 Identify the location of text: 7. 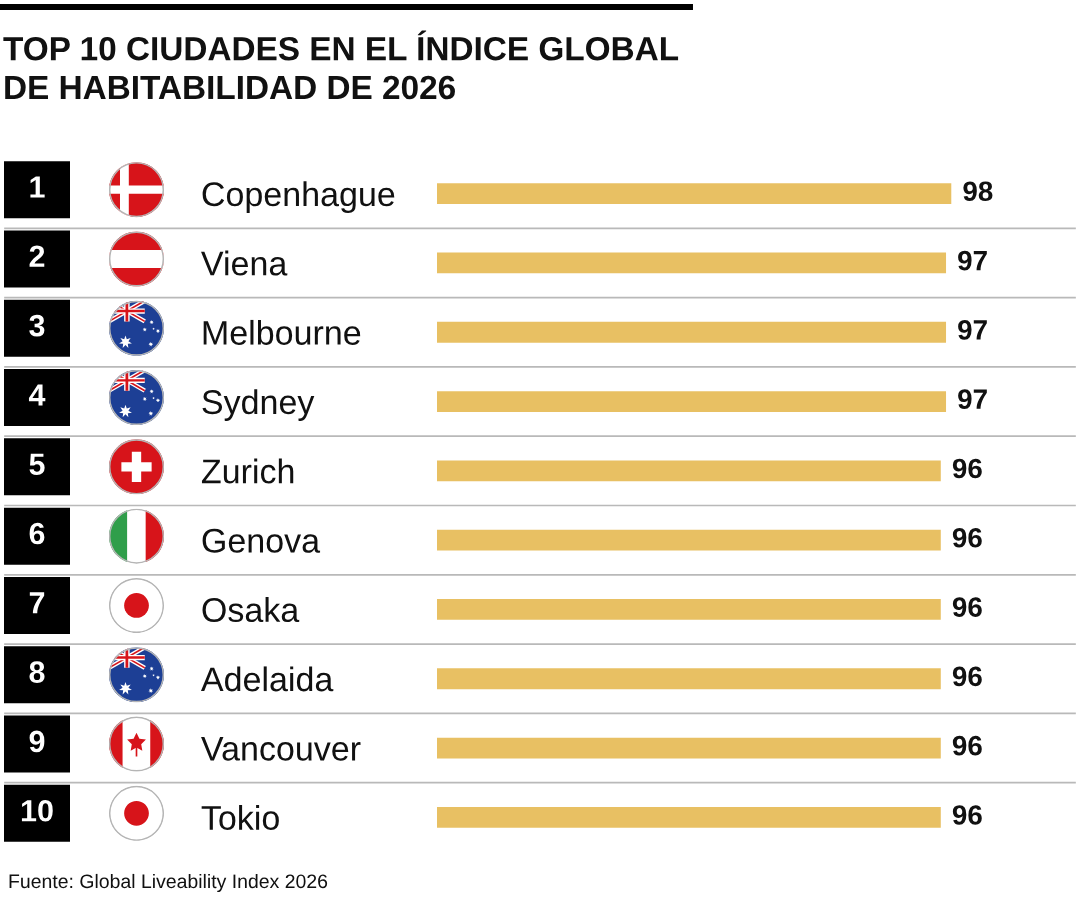
(37, 603).